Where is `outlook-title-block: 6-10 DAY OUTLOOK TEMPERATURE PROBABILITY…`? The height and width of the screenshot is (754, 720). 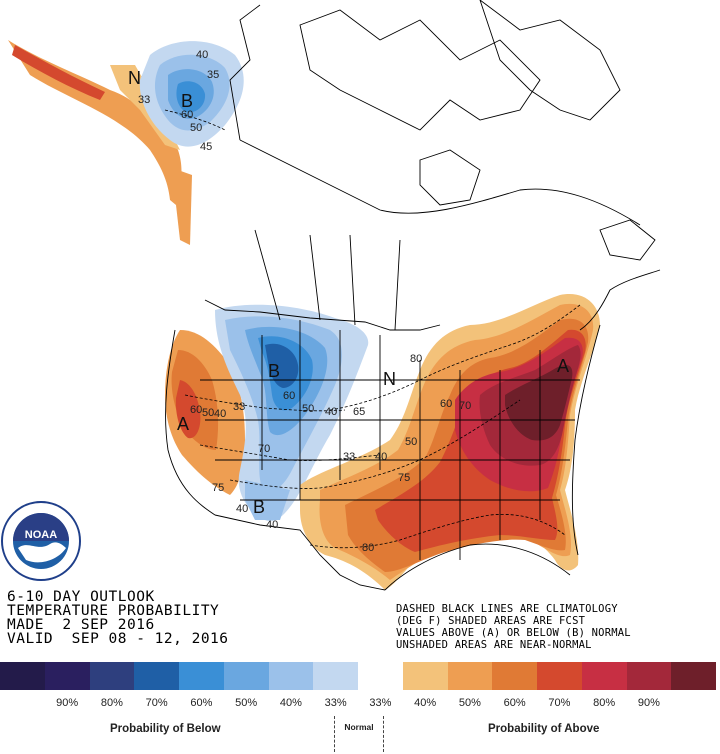
outlook-title-block: 6-10 DAY OUTLOOK TEMPERATURE PROBABILITY… is located at coordinates (118, 618).